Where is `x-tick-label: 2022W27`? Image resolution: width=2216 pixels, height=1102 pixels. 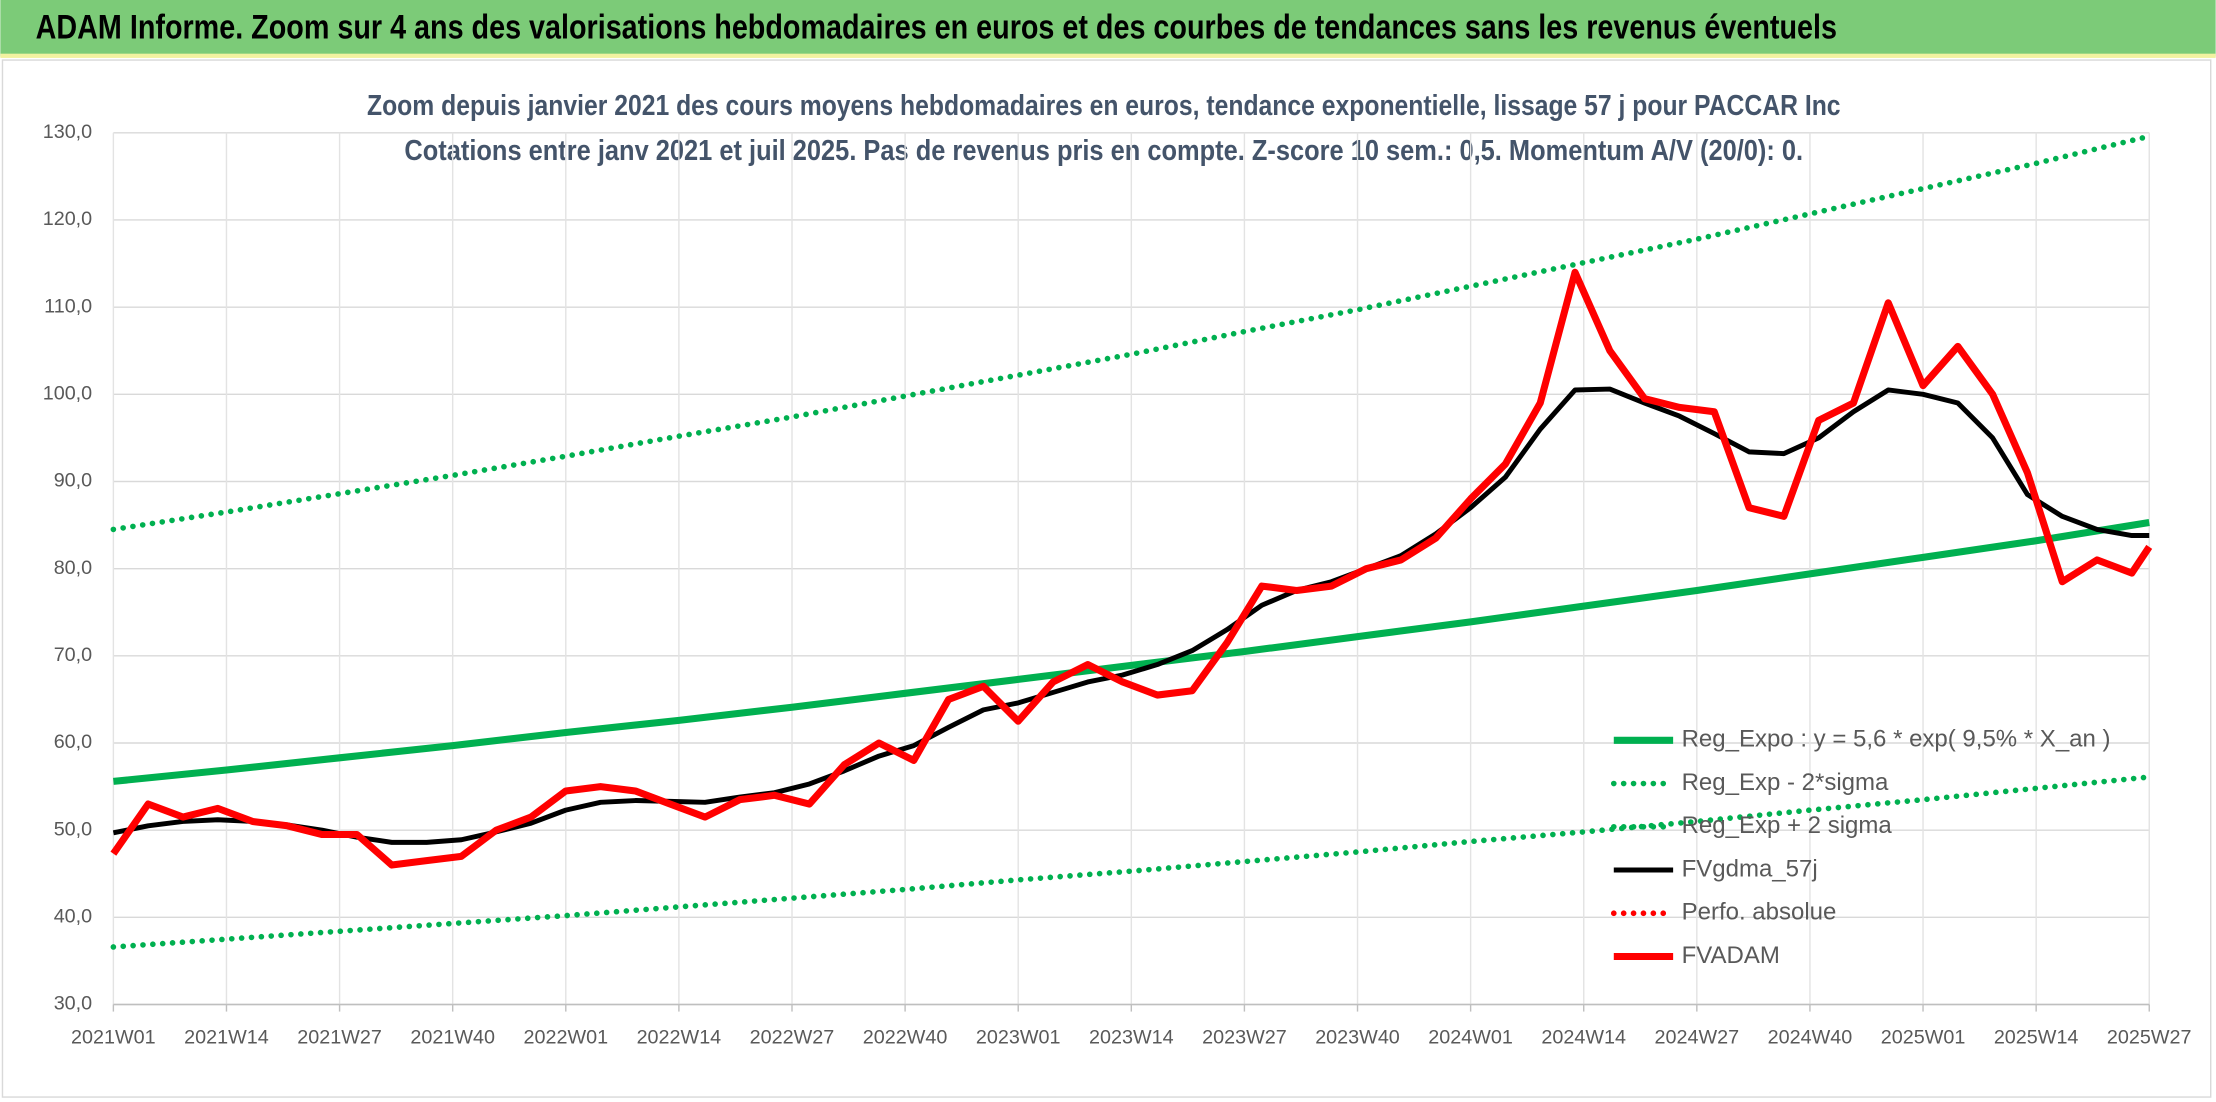 x-tick-label: 2022W27 is located at coordinates (792, 1038).